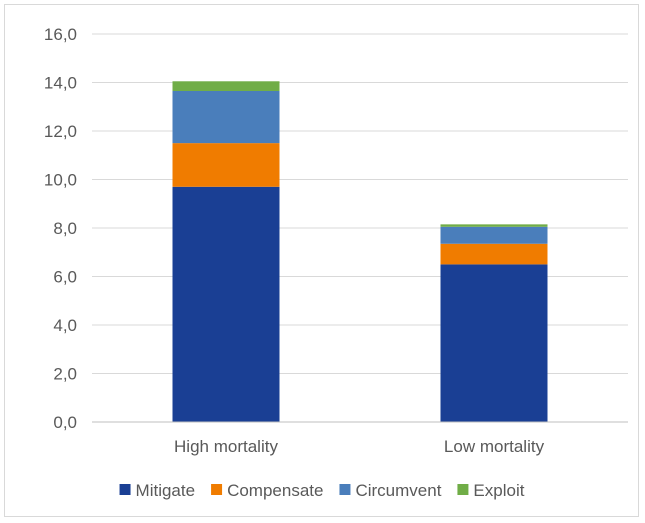  What do you see at coordinates (494, 446) in the screenshot?
I see `x-category-label: Low mortality` at bounding box center [494, 446].